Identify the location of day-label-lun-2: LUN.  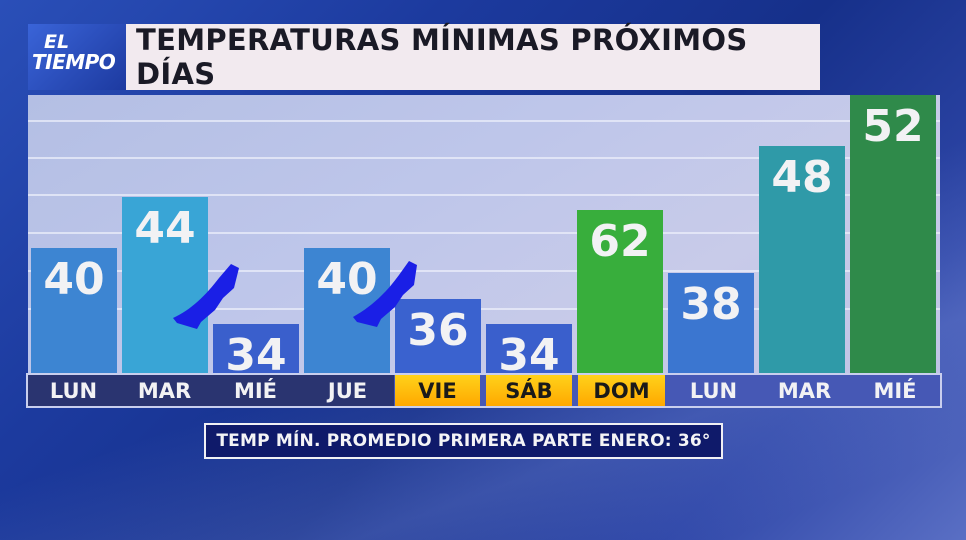
(713, 390).